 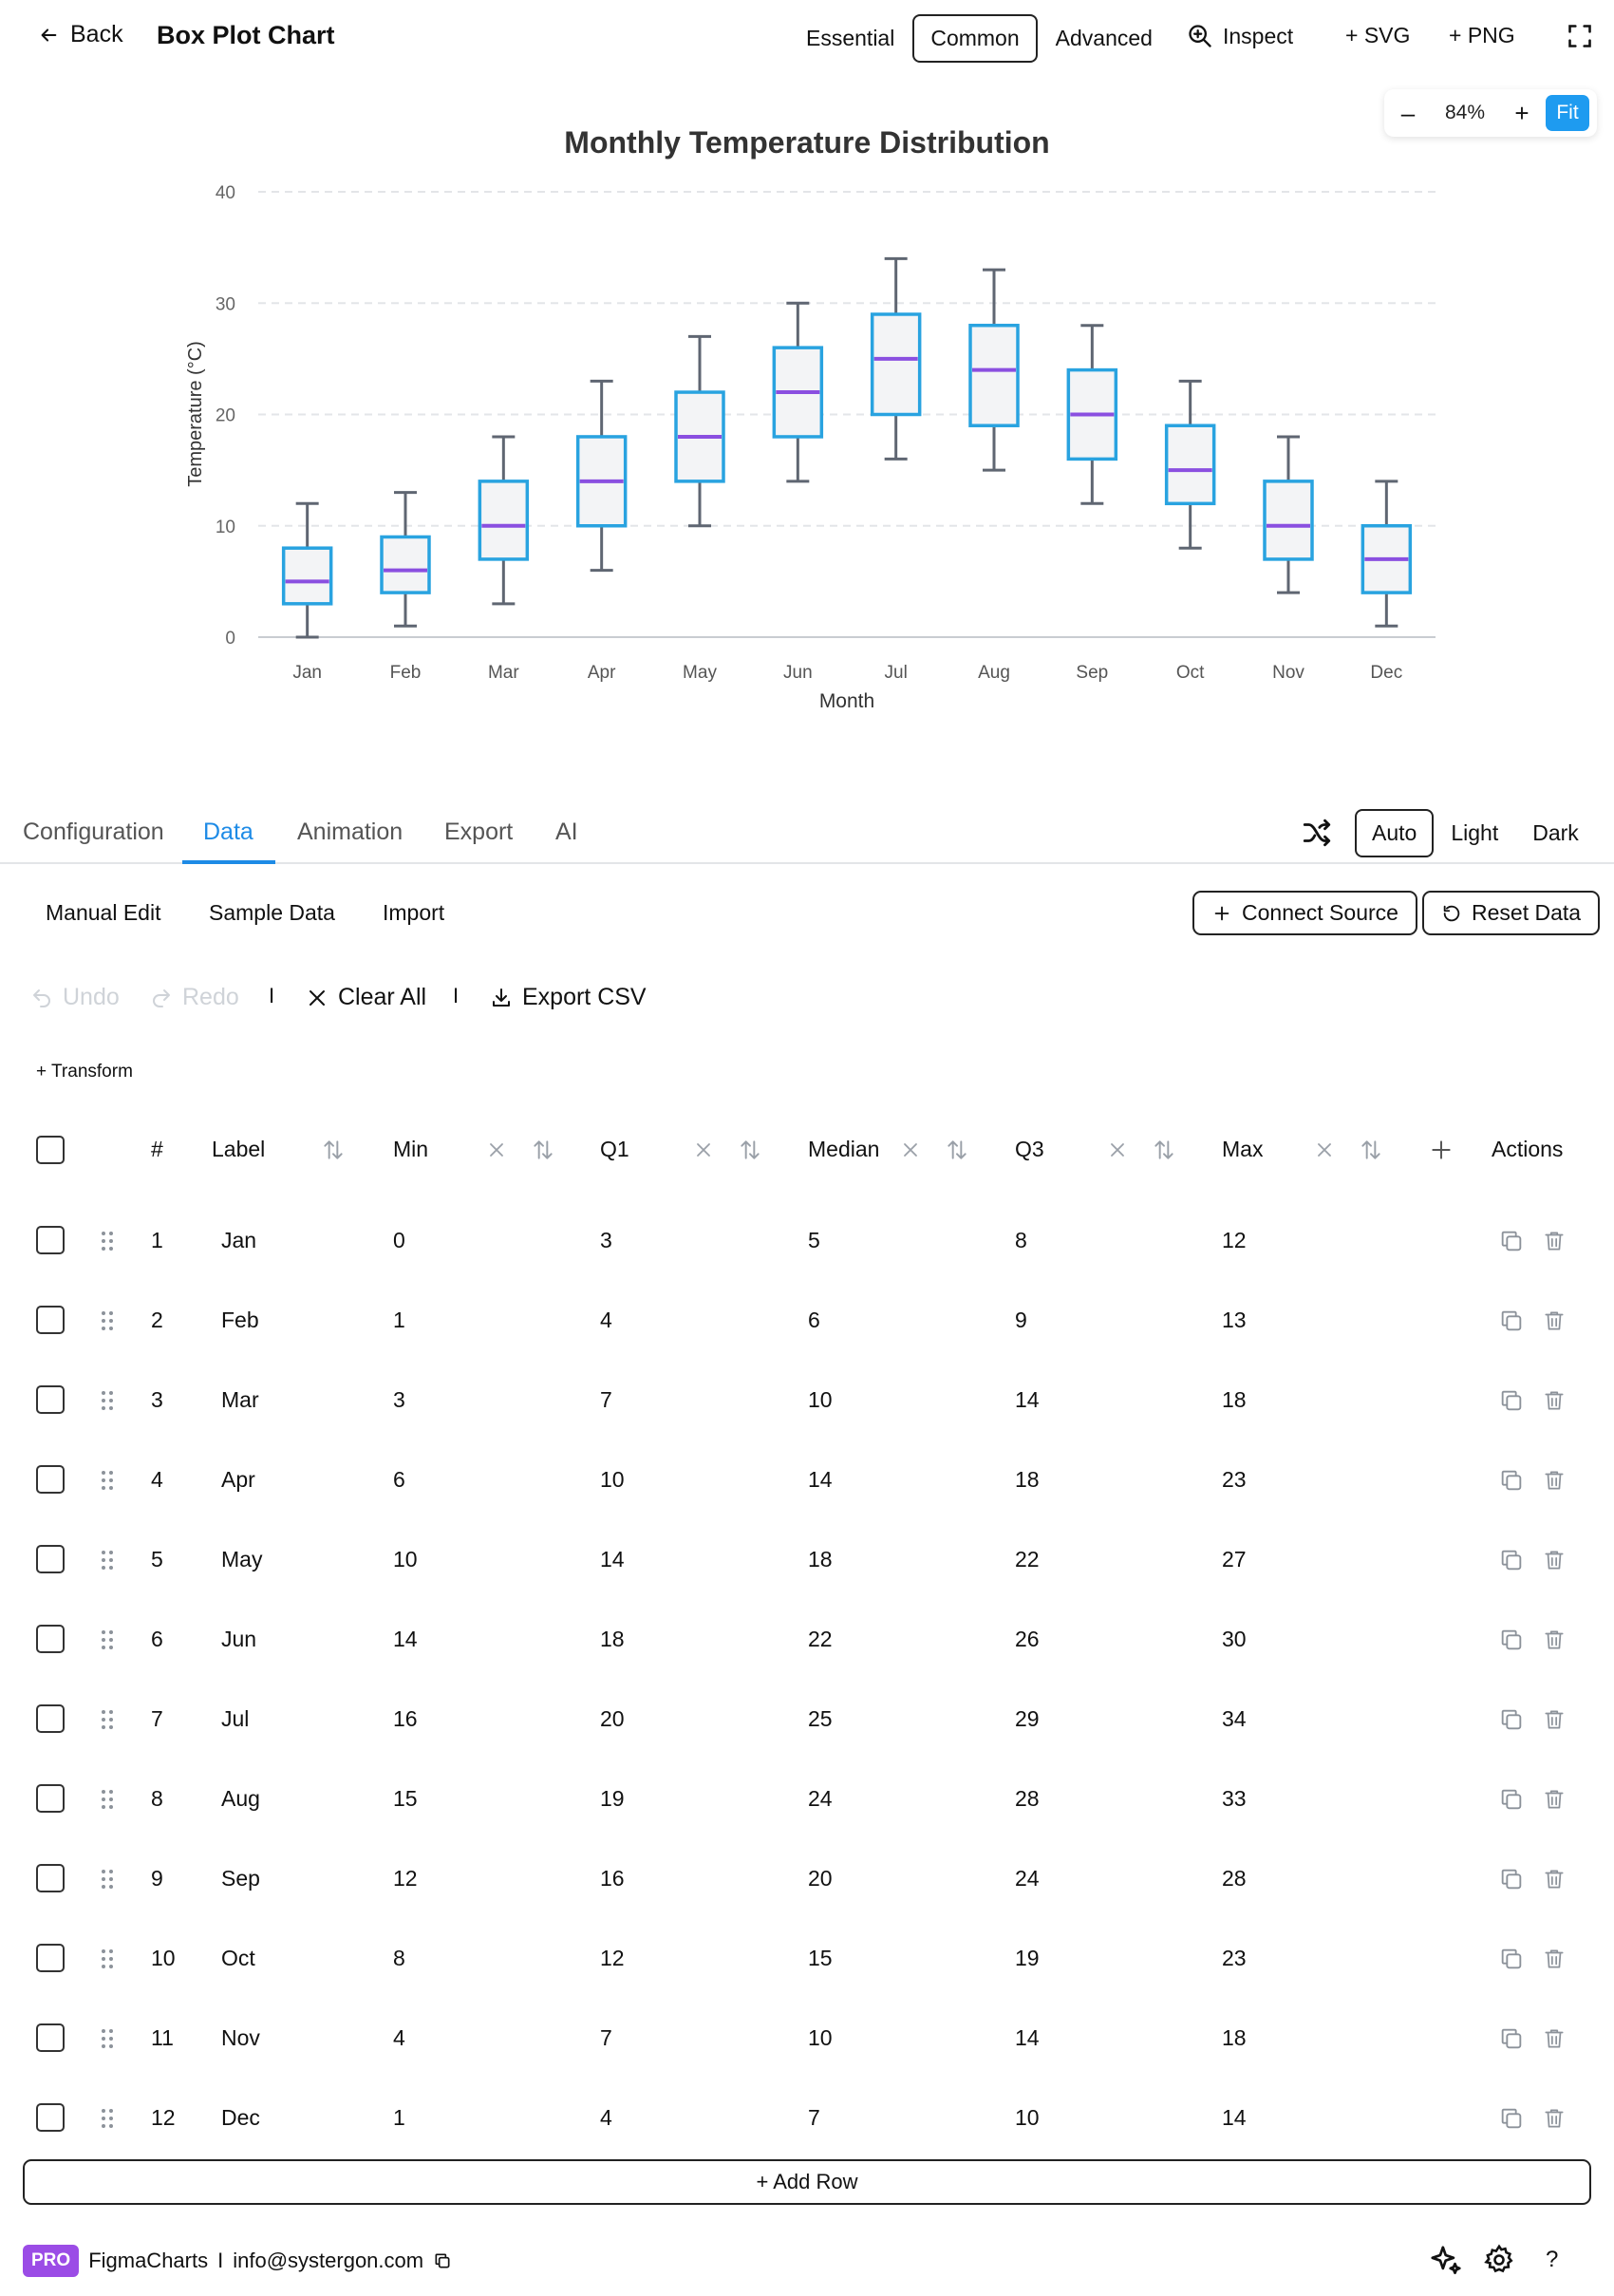 What do you see at coordinates (228, 832) in the screenshot?
I see `tab-data: Data` at bounding box center [228, 832].